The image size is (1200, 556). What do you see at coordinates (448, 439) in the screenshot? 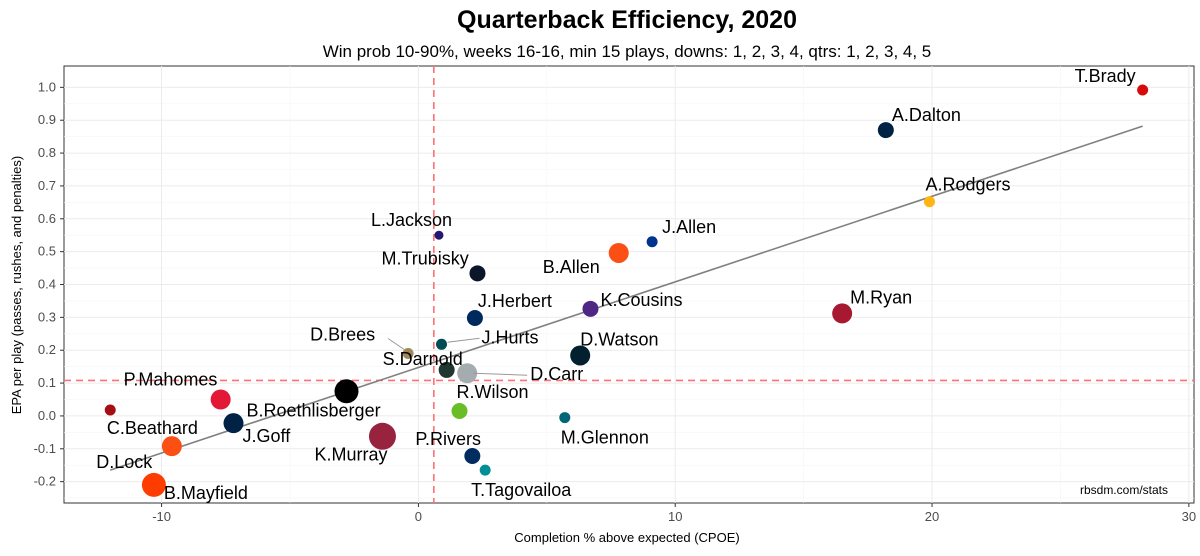
I see `data-label: P.Rivers` at bounding box center [448, 439].